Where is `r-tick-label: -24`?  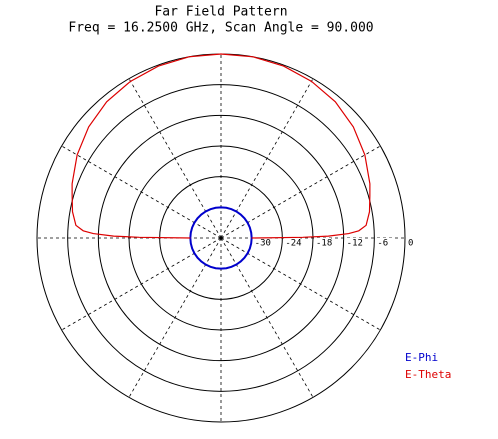
r-tick-label: -24 is located at coordinates (293, 244).